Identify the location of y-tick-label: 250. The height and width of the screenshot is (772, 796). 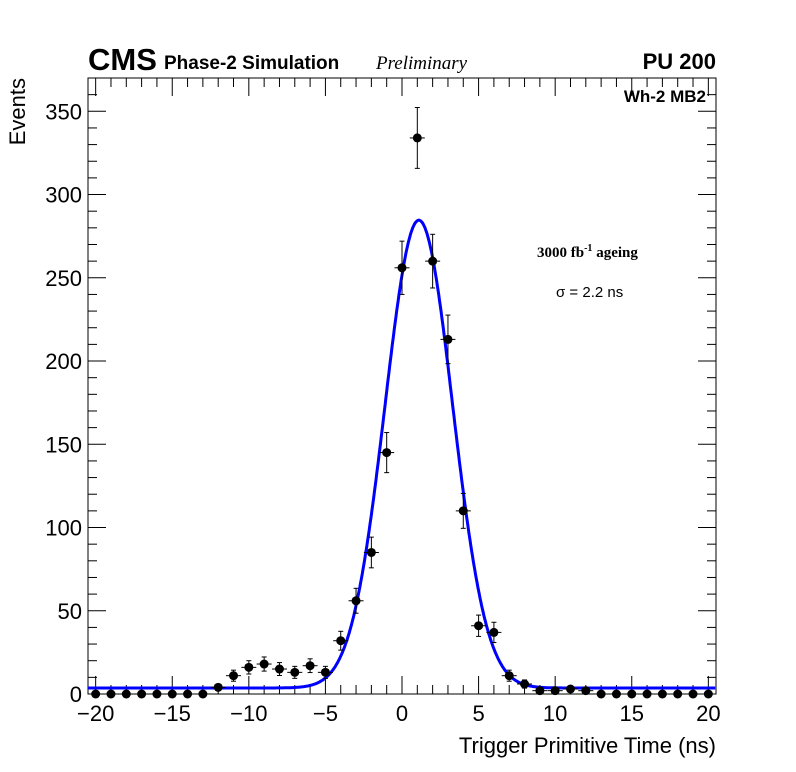
(63, 278).